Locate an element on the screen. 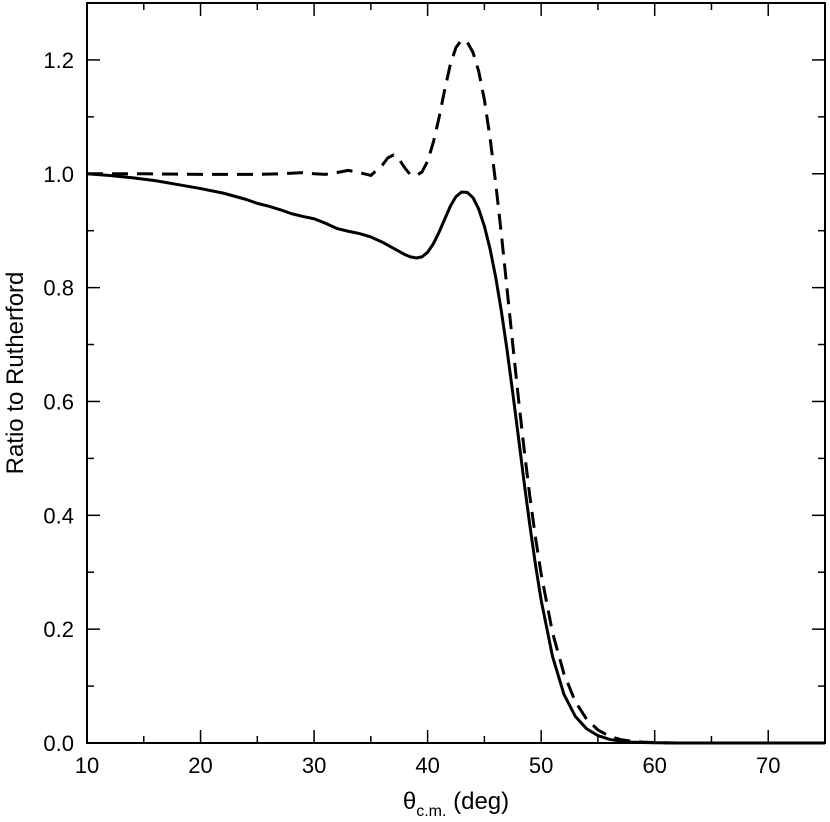 The image size is (830, 822). y-tick-label: 0.0 is located at coordinates (58, 743).